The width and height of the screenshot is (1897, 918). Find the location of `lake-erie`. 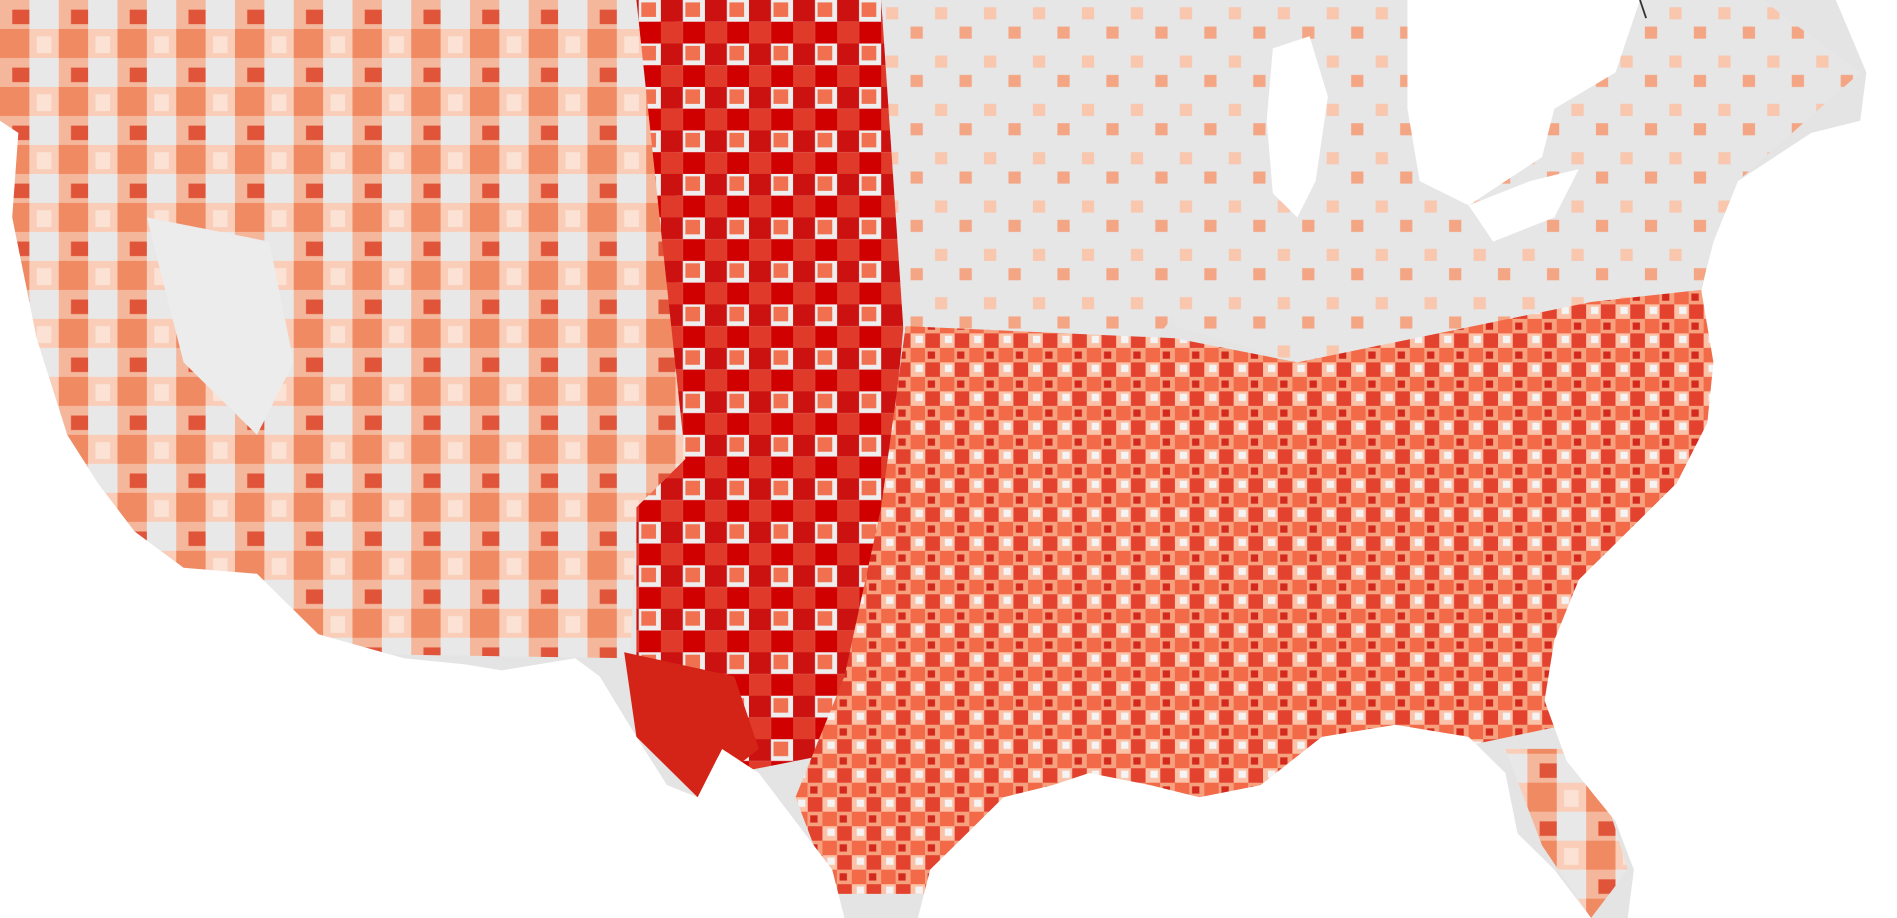

lake-erie is located at coordinates (1523, 205).